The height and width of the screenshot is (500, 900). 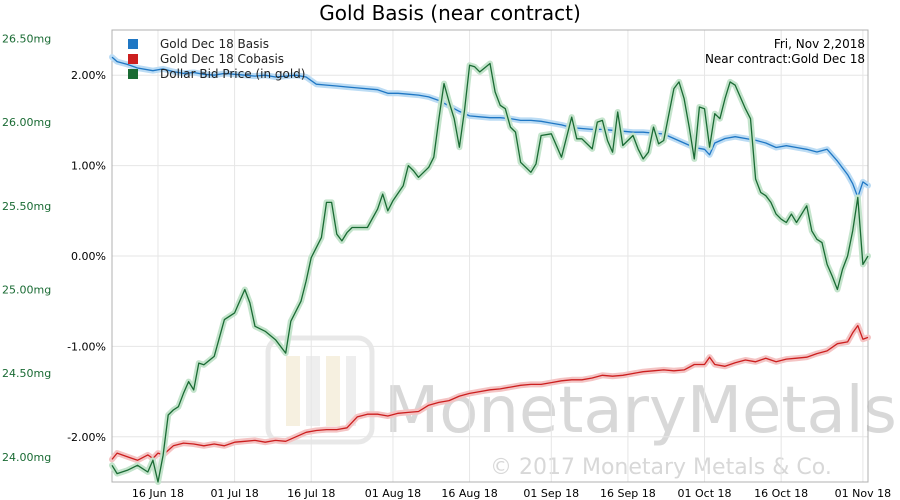 What do you see at coordinates (26, 289) in the screenshot?
I see `left-axis-tick-label: 25.00mg` at bounding box center [26, 289].